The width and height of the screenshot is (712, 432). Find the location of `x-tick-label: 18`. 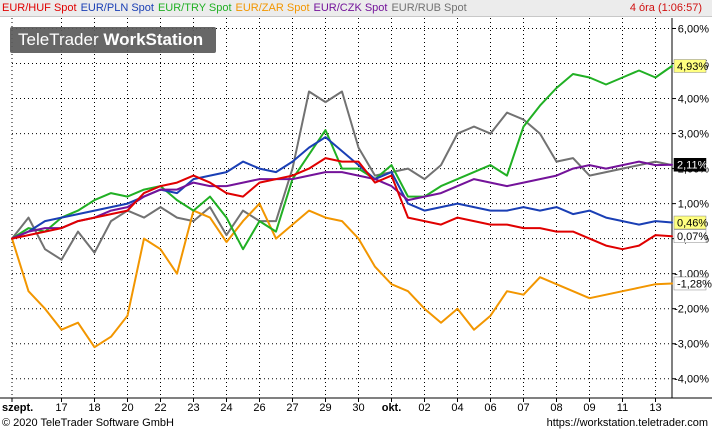

x-tick-label: 18 is located at coordinates (94, 408).